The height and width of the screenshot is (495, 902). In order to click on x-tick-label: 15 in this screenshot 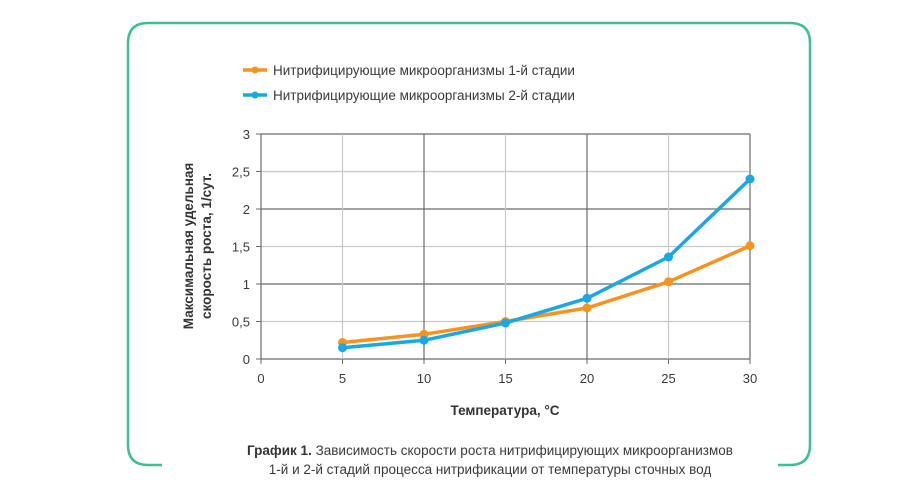, I will do `click(505, 378)`.